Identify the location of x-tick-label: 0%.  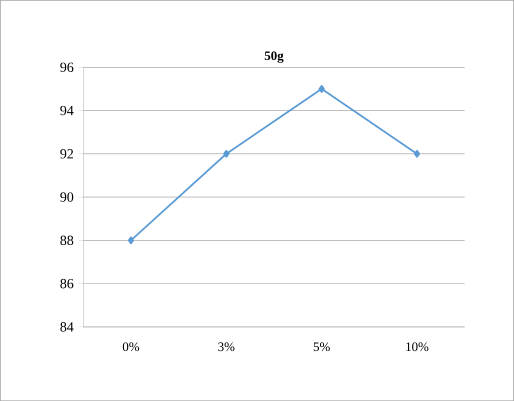
(131, 347).